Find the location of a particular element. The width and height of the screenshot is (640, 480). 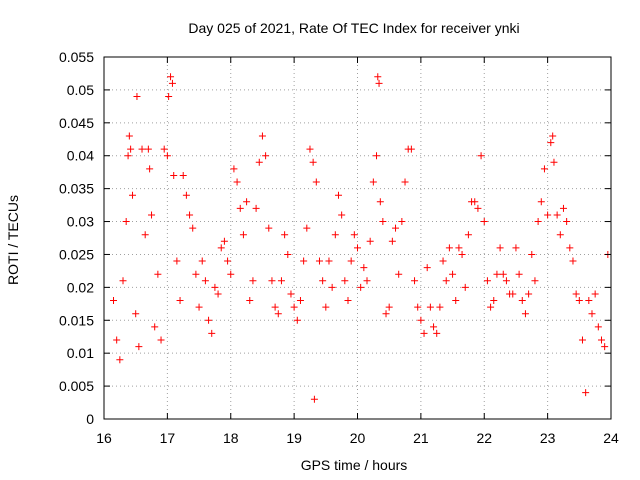

y-tick-label: 0.035 is located at coordinates (76, 189).